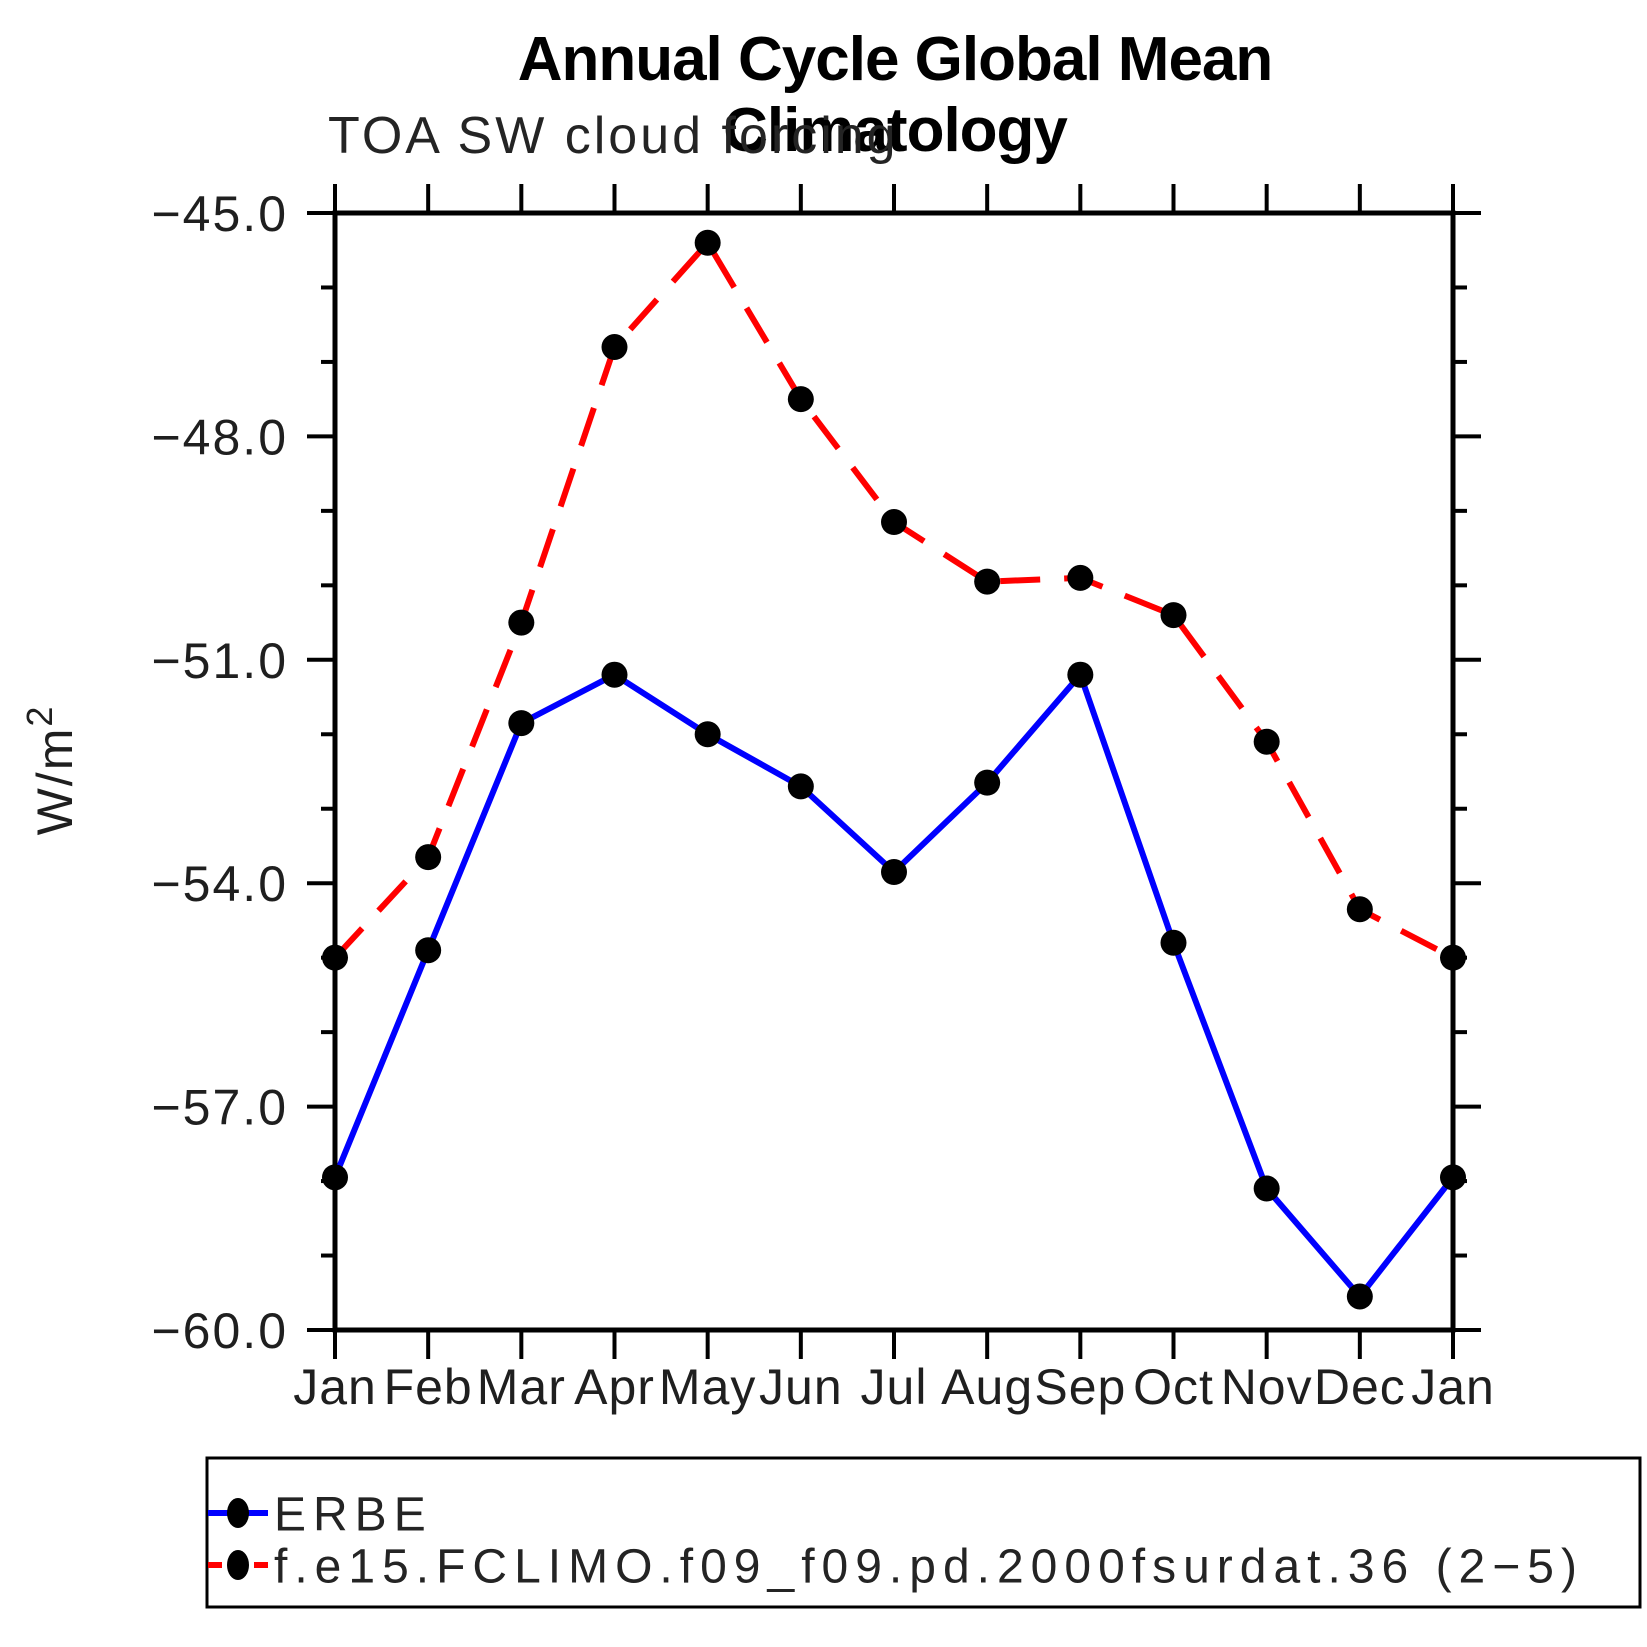  I want to click on y-axis-tick-label: −45.0, so click(219, 214).